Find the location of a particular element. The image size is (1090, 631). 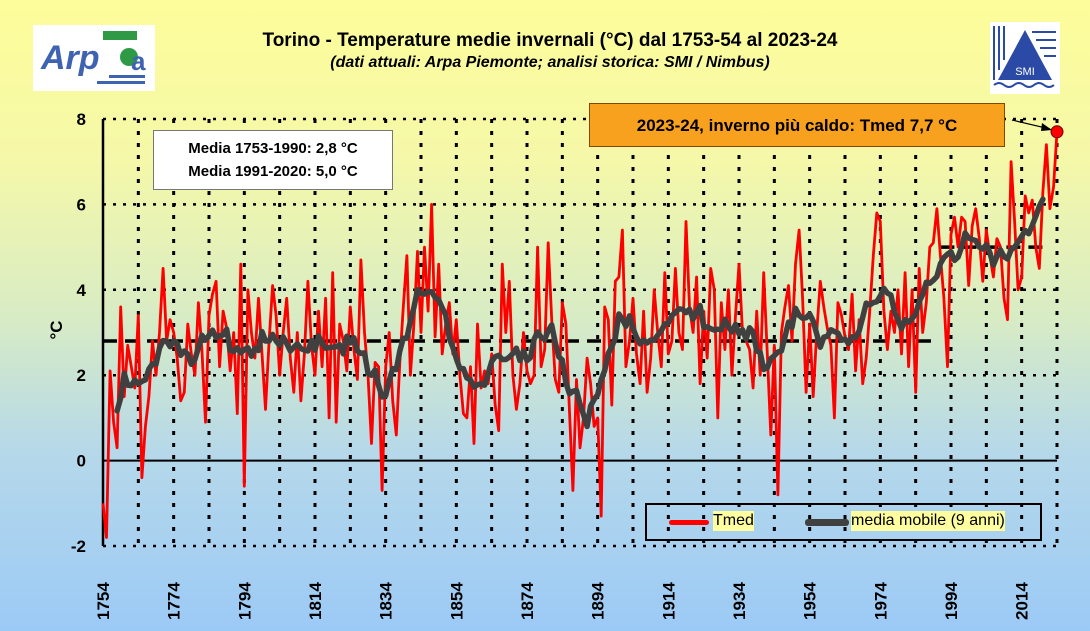

record-annotation: 2023-24, inverno più caldo: Tmed 7,7 °C is located at coordinates (797, 125).